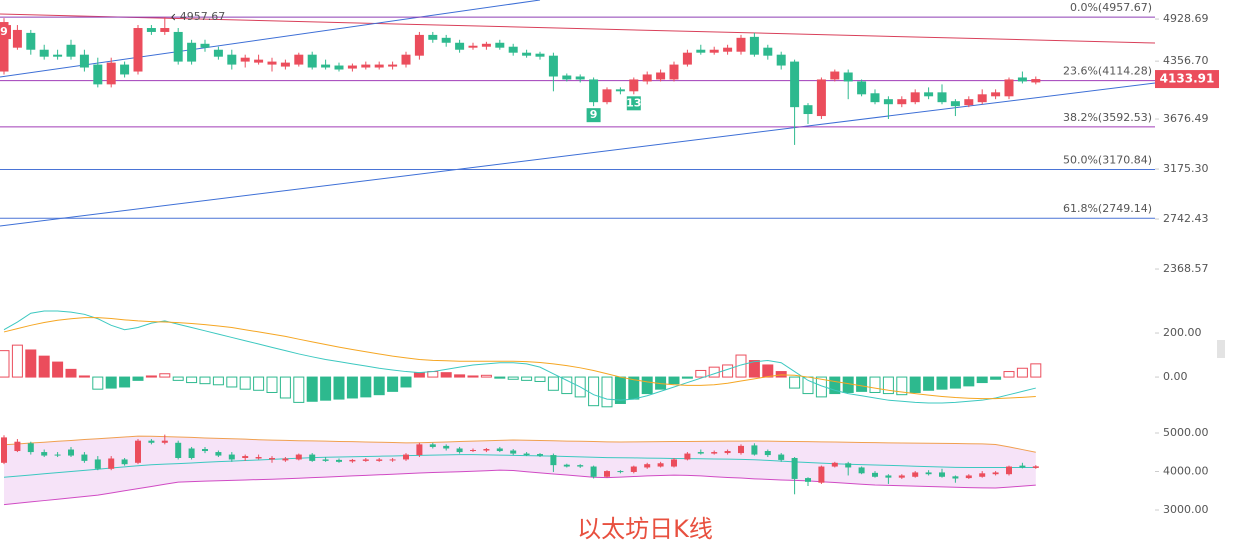 Image resolution: width=1235 pixels, height=552 pixels. What do you see at coordinates (203, 16) in the screenshot?
I see `max-label: 4957.67` at bounding box center [203, 16].